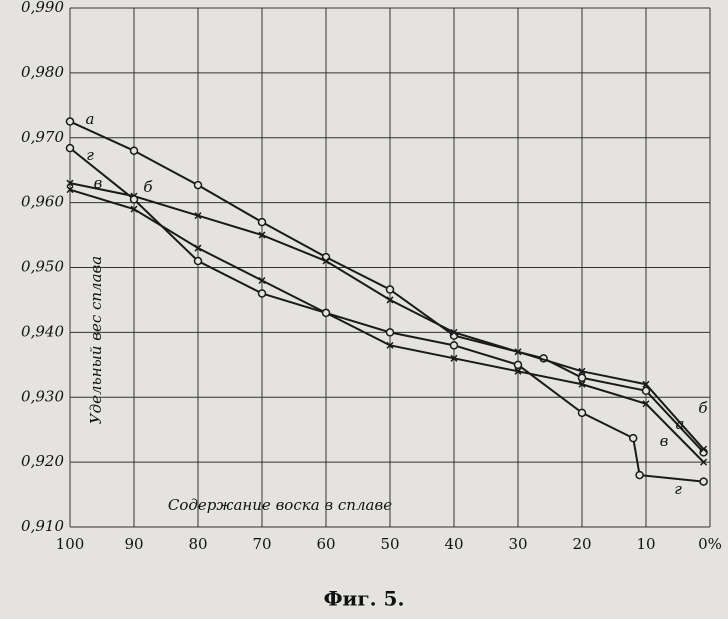 The width and height of the screenshot is (728, 619). I want to click on chart-title: Фиг. 5., so click(364, 599).